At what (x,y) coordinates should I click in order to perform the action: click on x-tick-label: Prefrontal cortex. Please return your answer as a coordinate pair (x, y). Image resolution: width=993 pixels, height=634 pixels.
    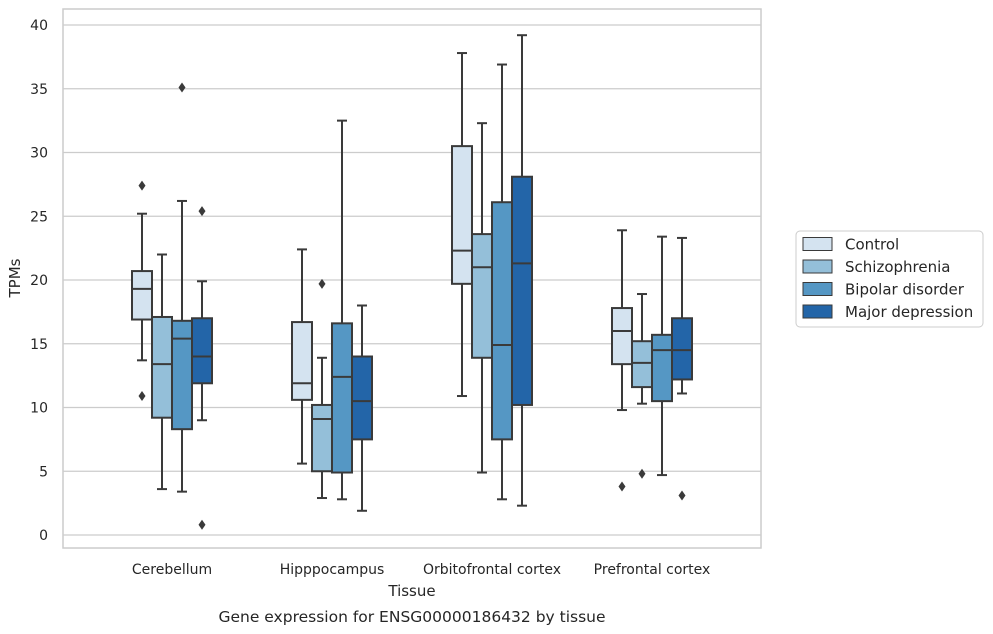
    Looking at the image, I should click on (652, 570).